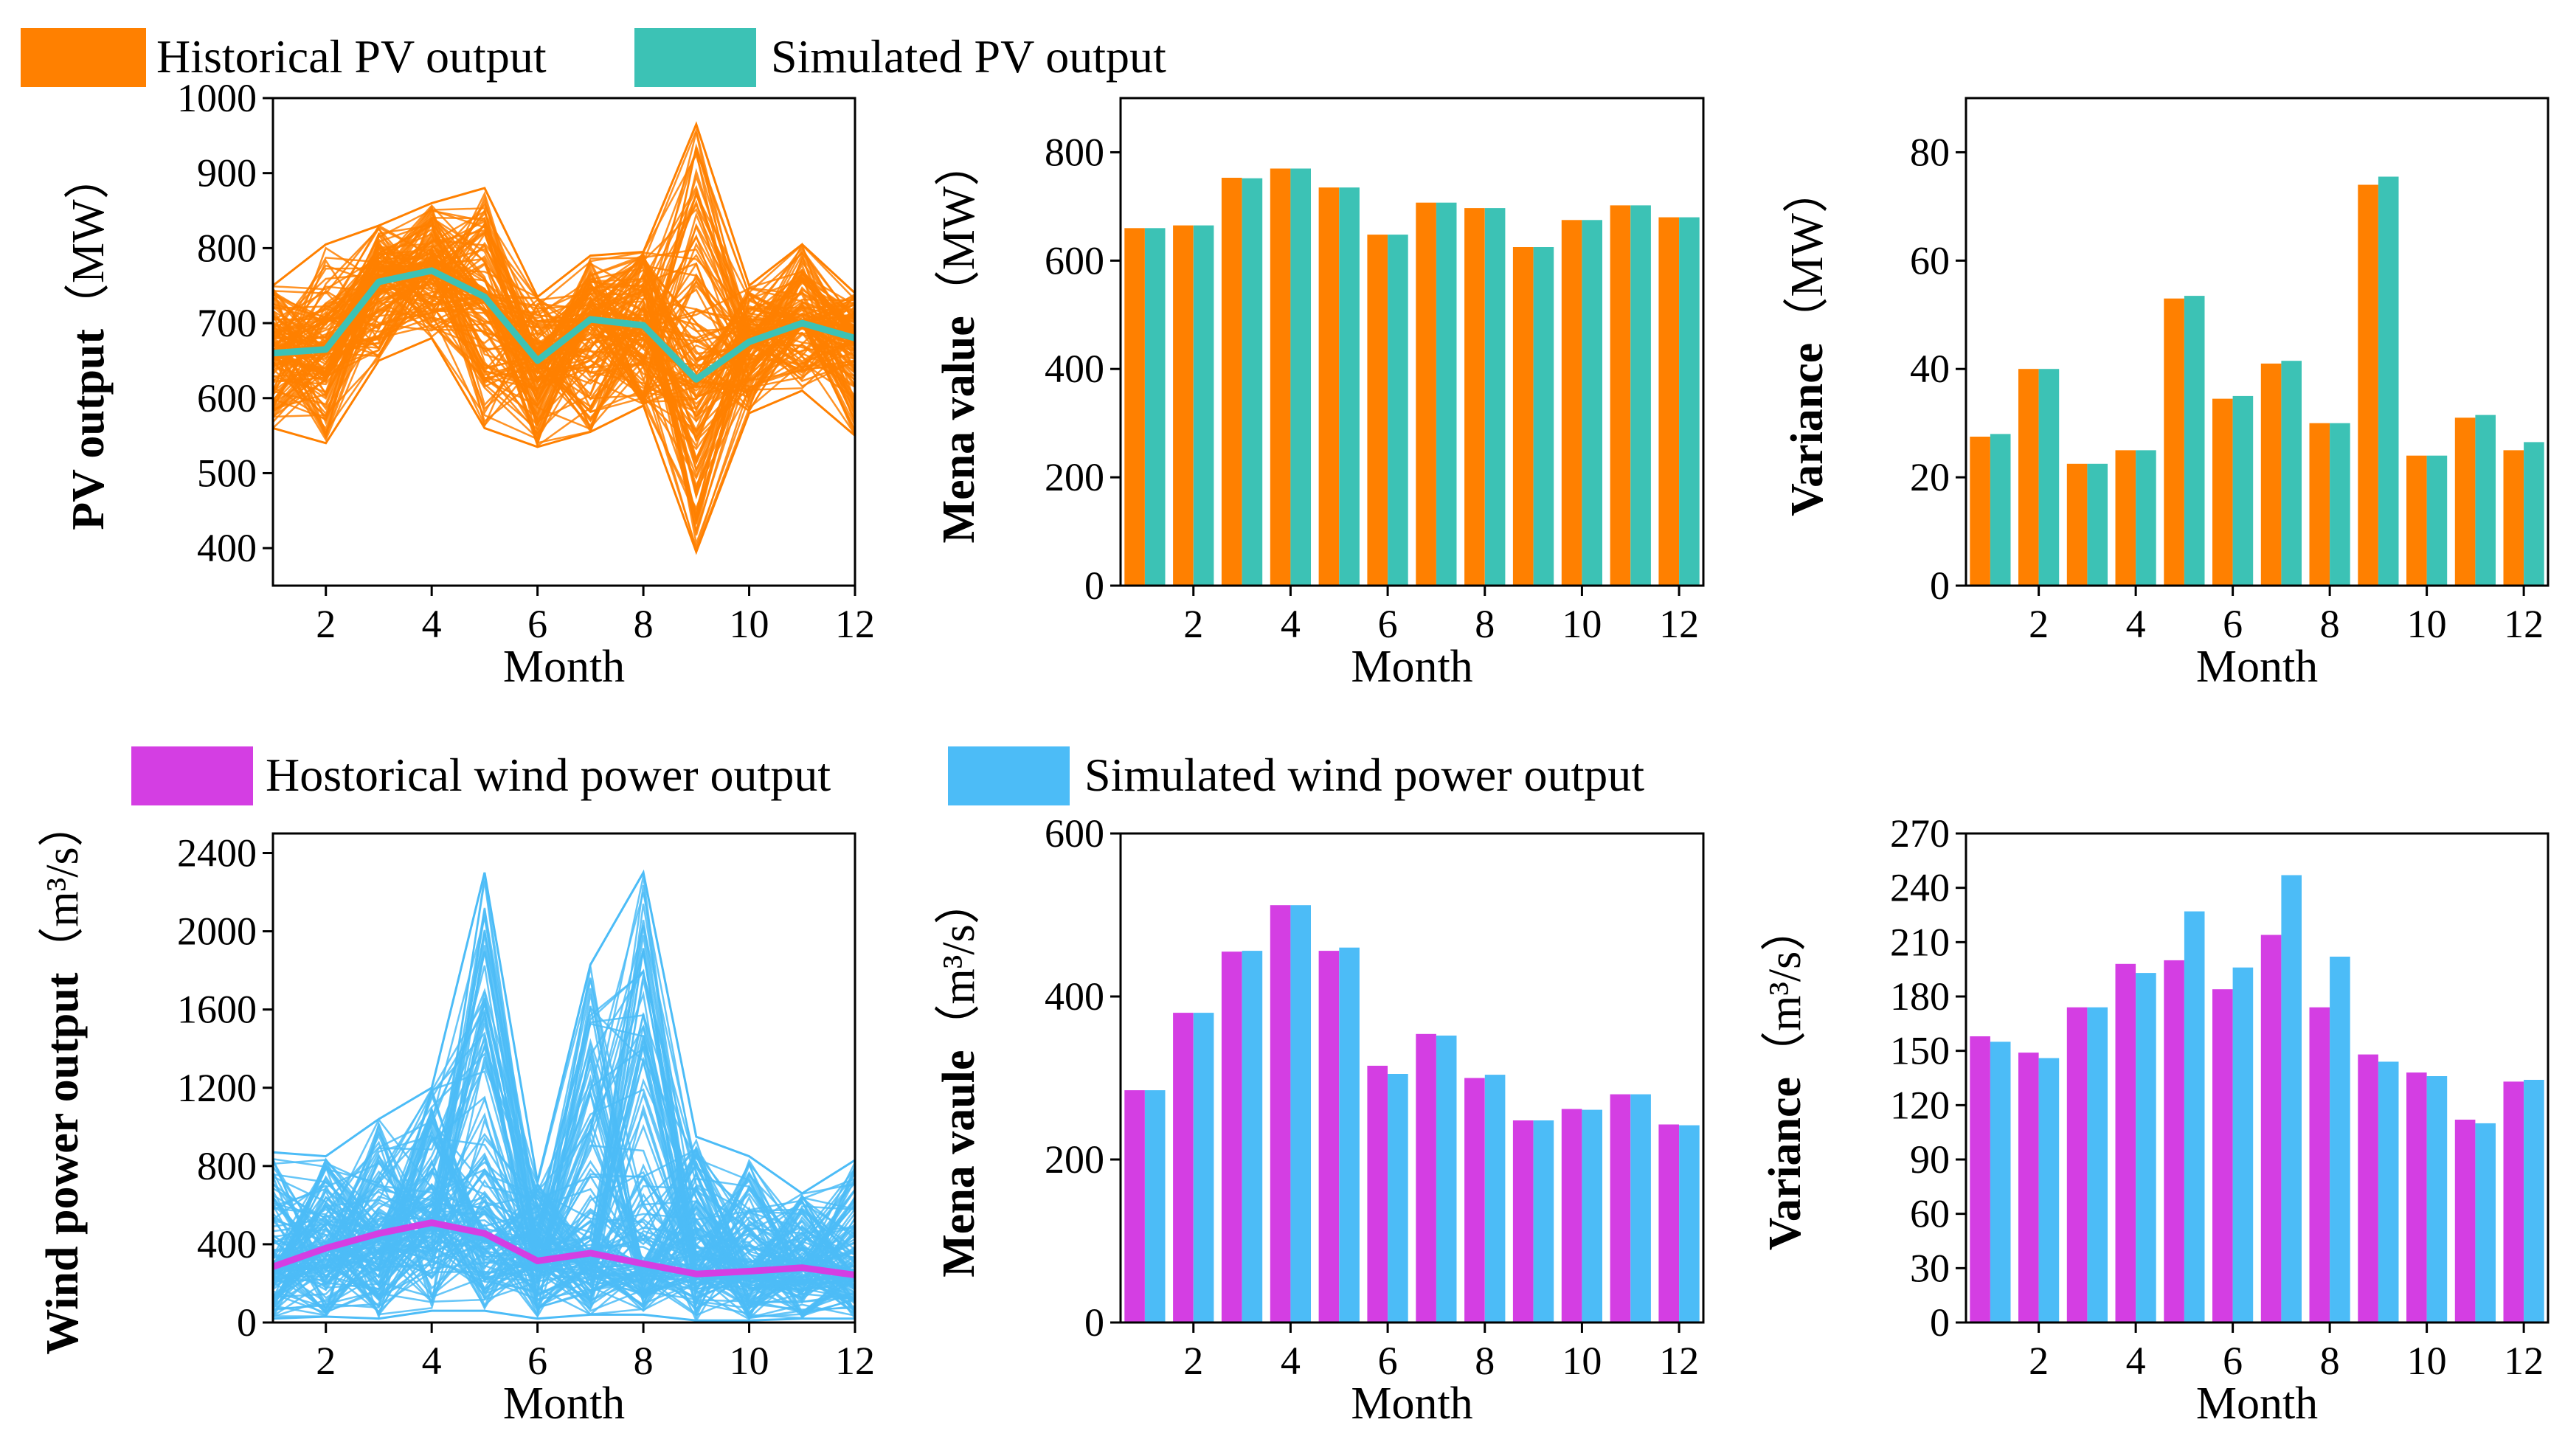  What do you see at coordinates (217, 1088) in the screenshot?
I see `y-tick-label: 1200` at bounding box center [217, 1088].